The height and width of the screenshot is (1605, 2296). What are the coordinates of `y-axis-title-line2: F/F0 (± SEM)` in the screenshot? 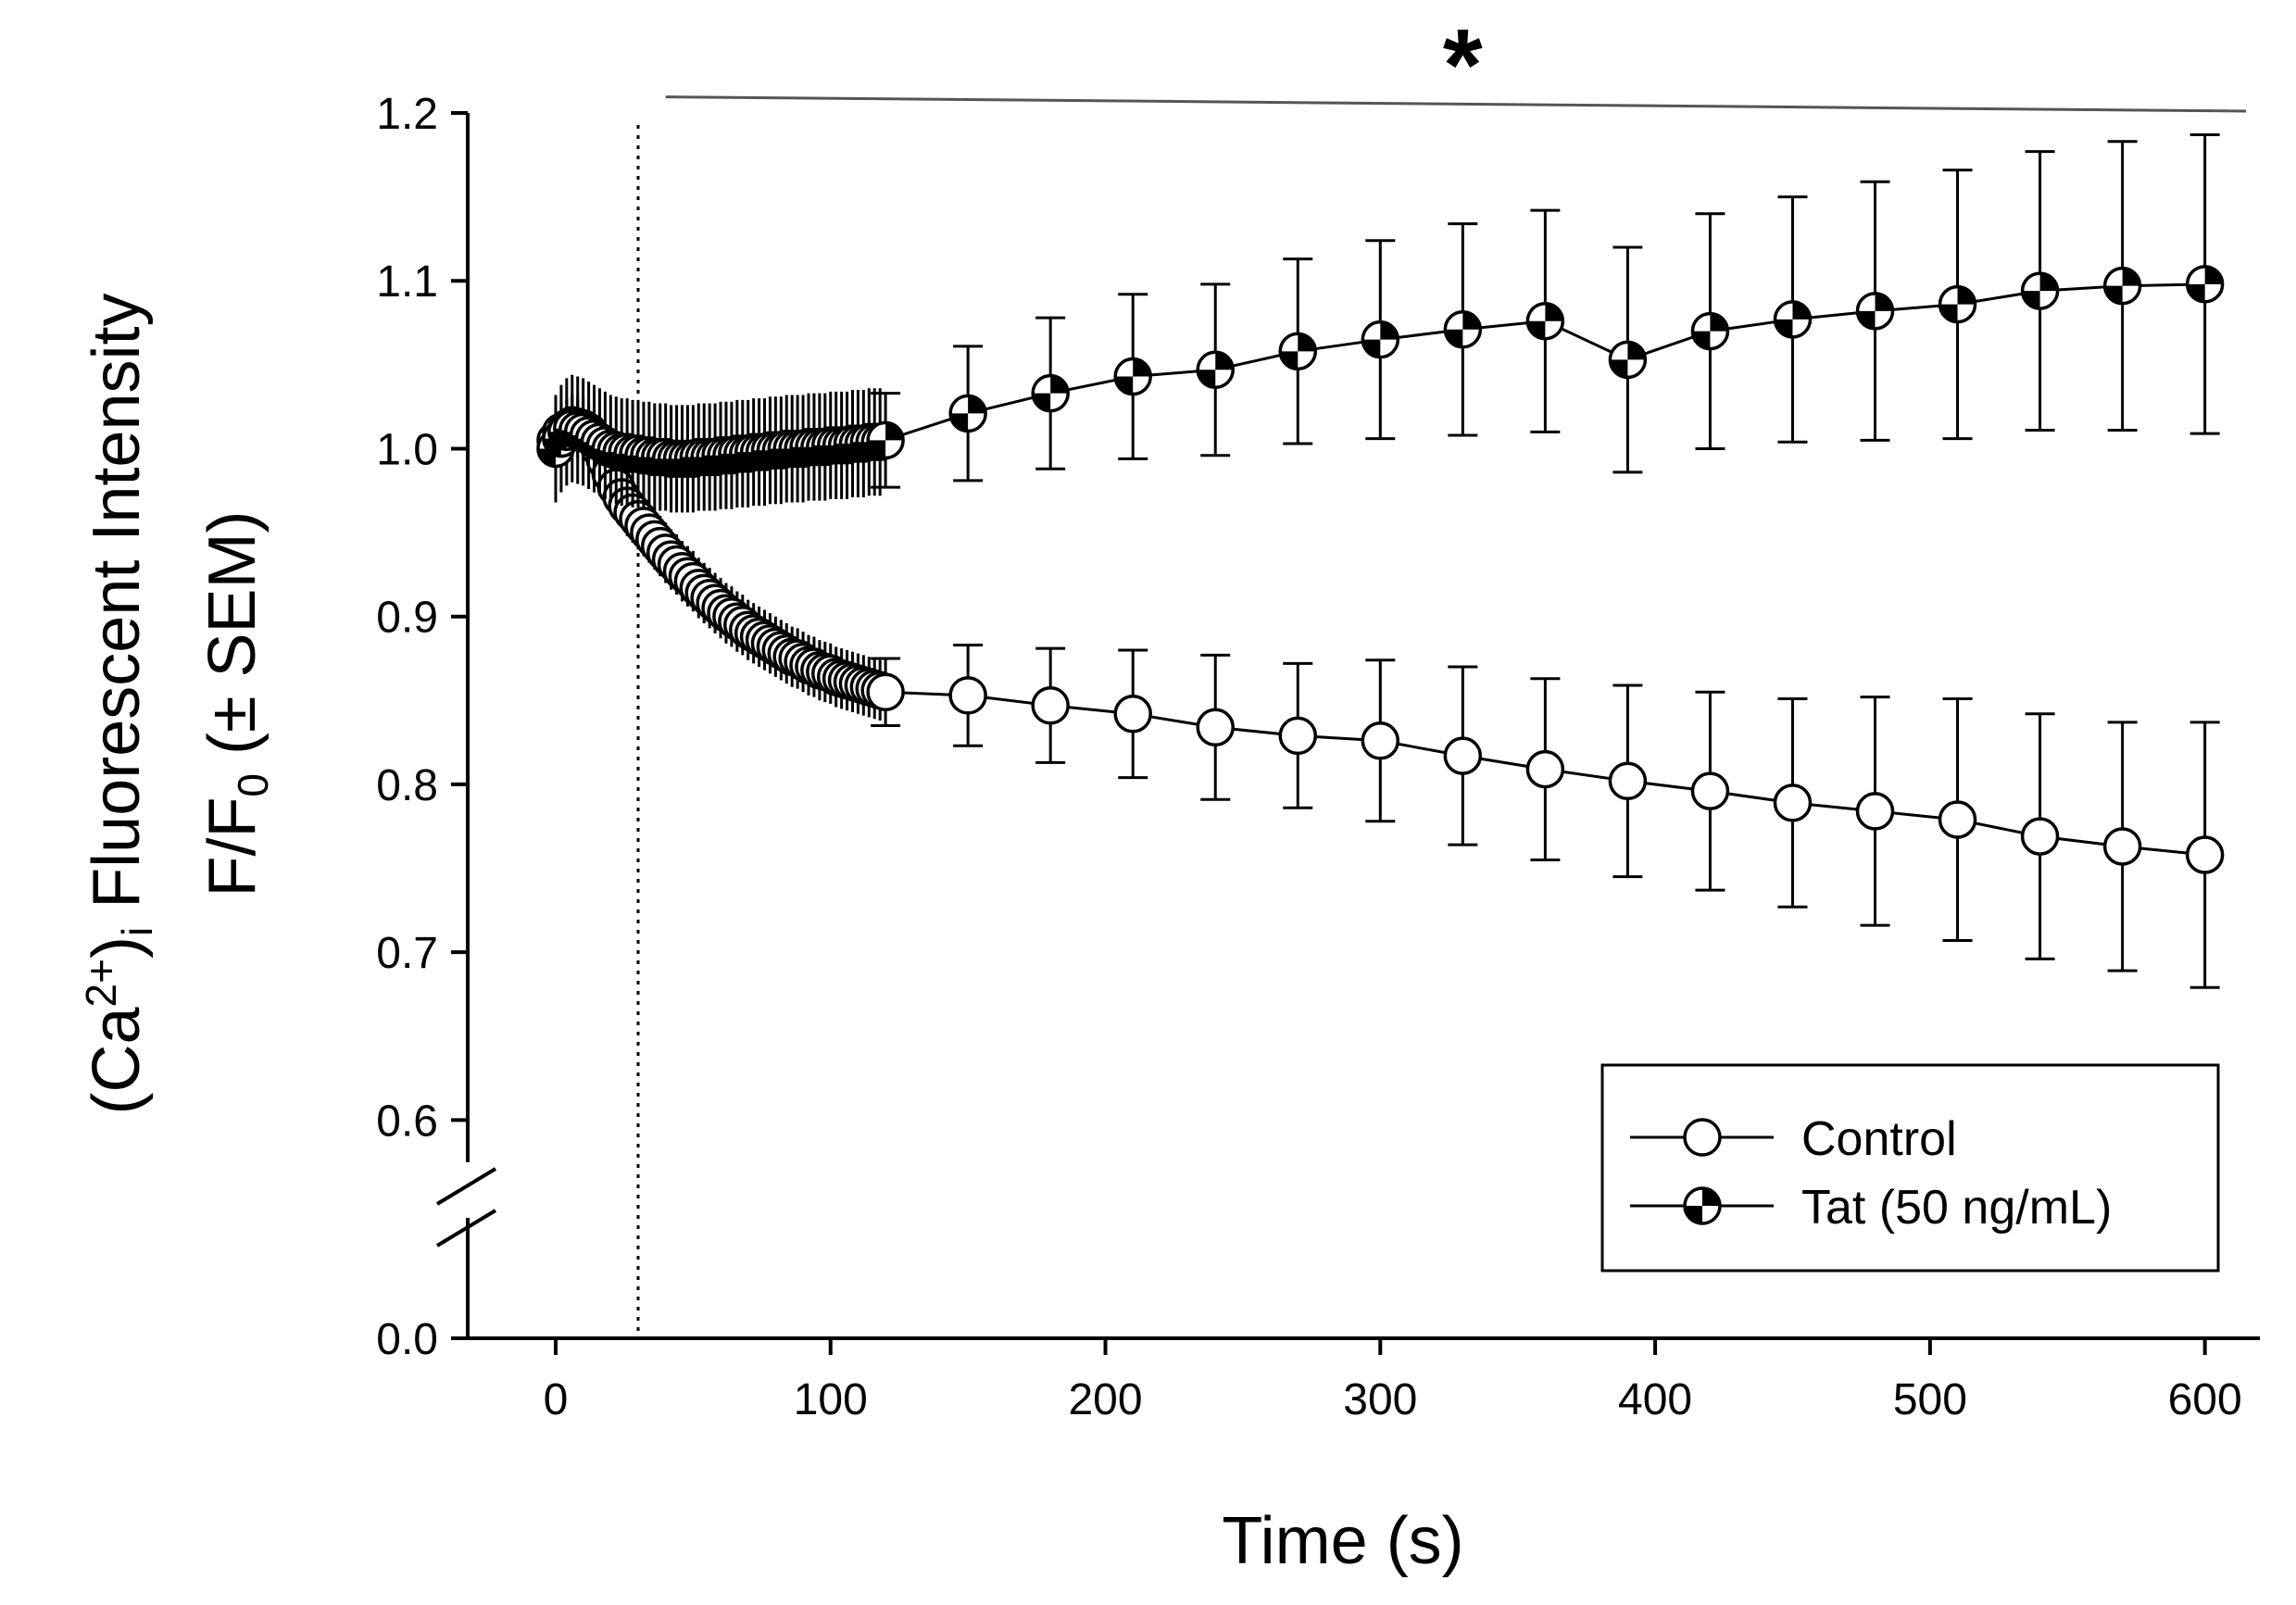 It's located at (236, 703).